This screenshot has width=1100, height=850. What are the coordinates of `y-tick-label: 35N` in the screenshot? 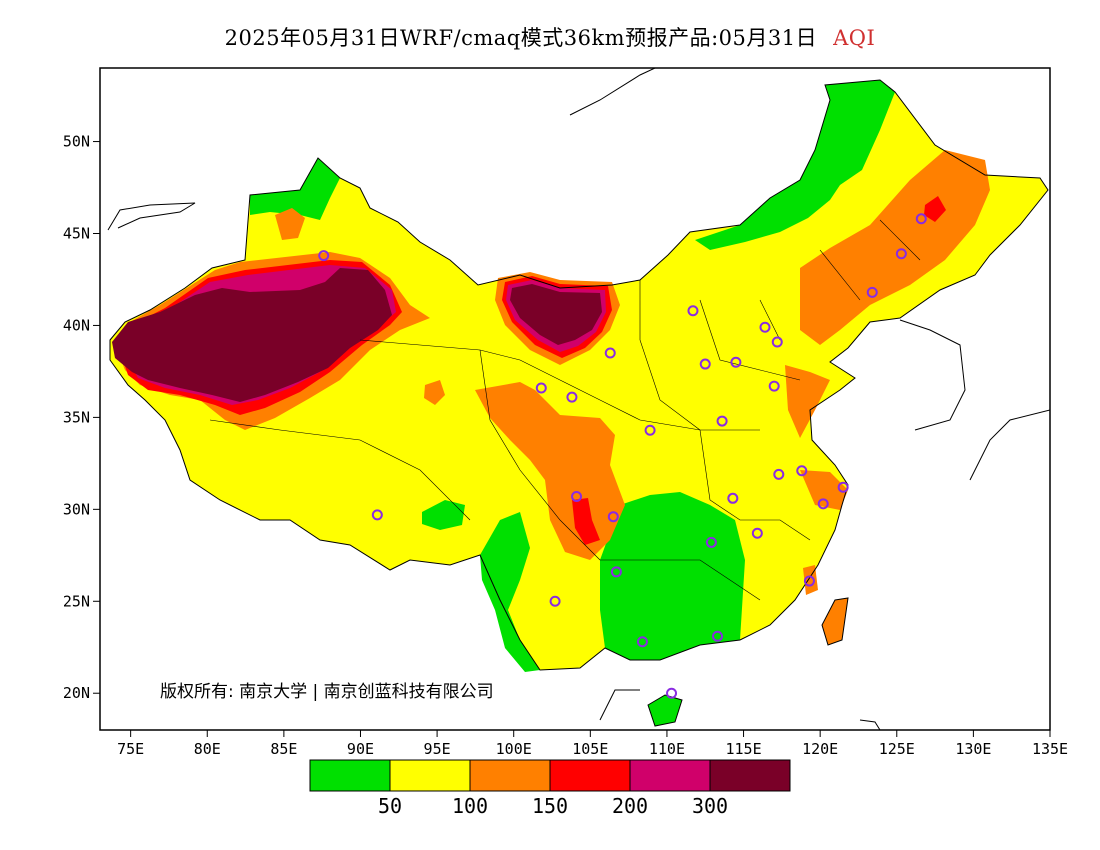 It's located at (76, 417).